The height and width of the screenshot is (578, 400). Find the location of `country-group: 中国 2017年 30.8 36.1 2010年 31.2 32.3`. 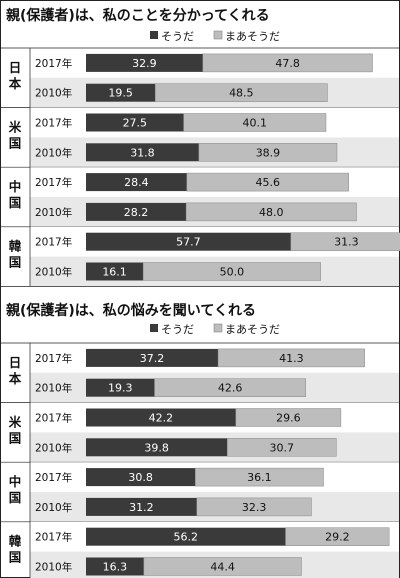

country-group: 中国 2017年 30.8 36.1 2010年 31.2 32.3 is located at coordinates (200, 492).